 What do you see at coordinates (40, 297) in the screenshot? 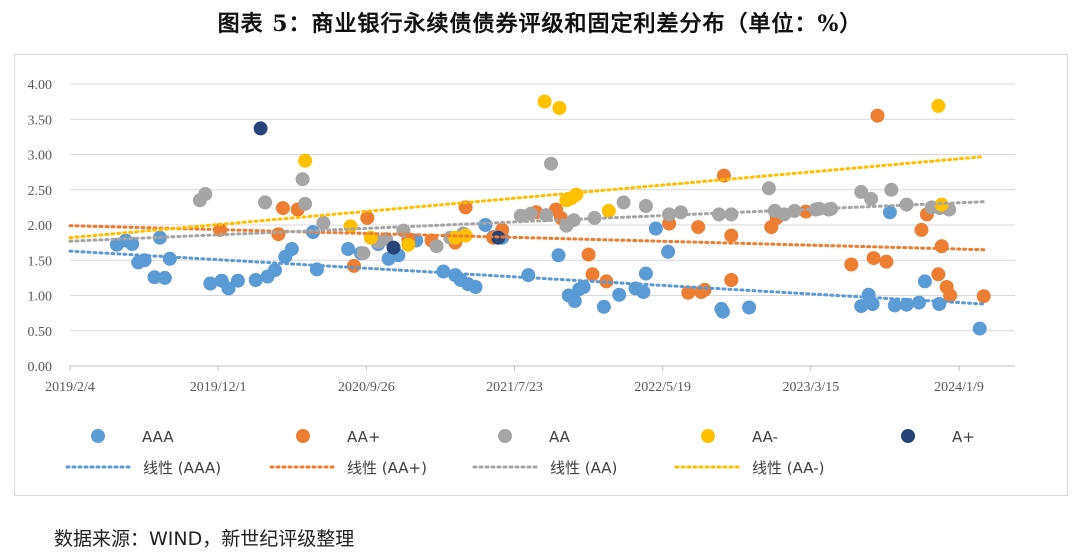
I see `y-tick-label: 1.00` at bounding box center [40, 297].